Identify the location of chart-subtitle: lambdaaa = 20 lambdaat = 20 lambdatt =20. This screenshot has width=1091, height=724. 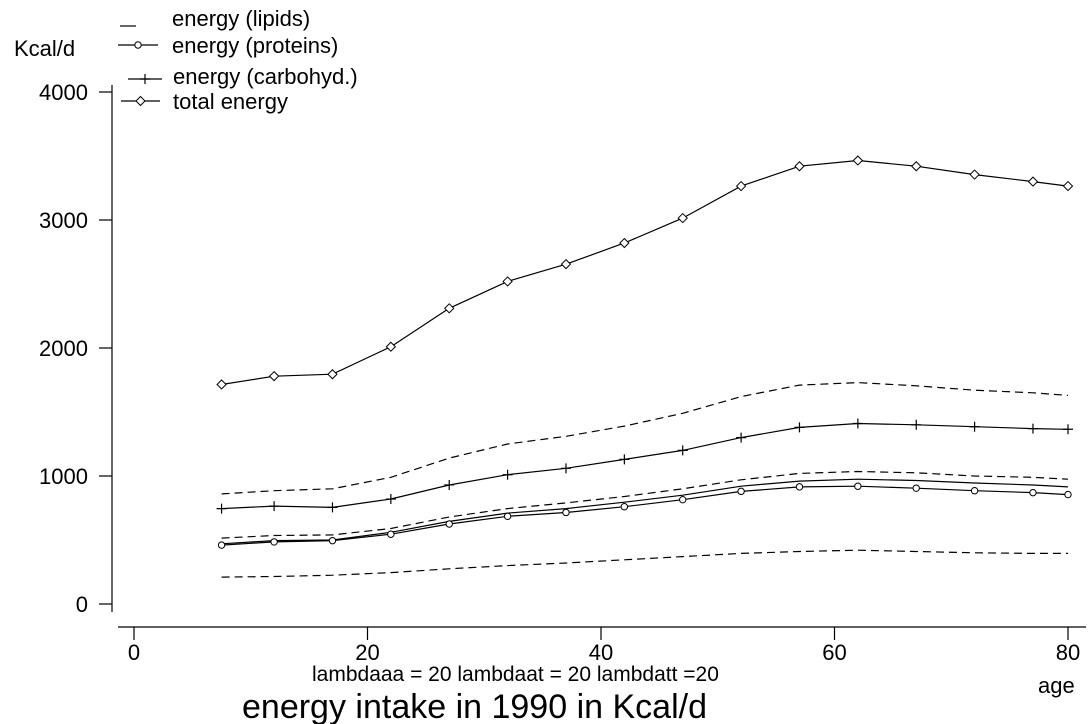
(515, 674).